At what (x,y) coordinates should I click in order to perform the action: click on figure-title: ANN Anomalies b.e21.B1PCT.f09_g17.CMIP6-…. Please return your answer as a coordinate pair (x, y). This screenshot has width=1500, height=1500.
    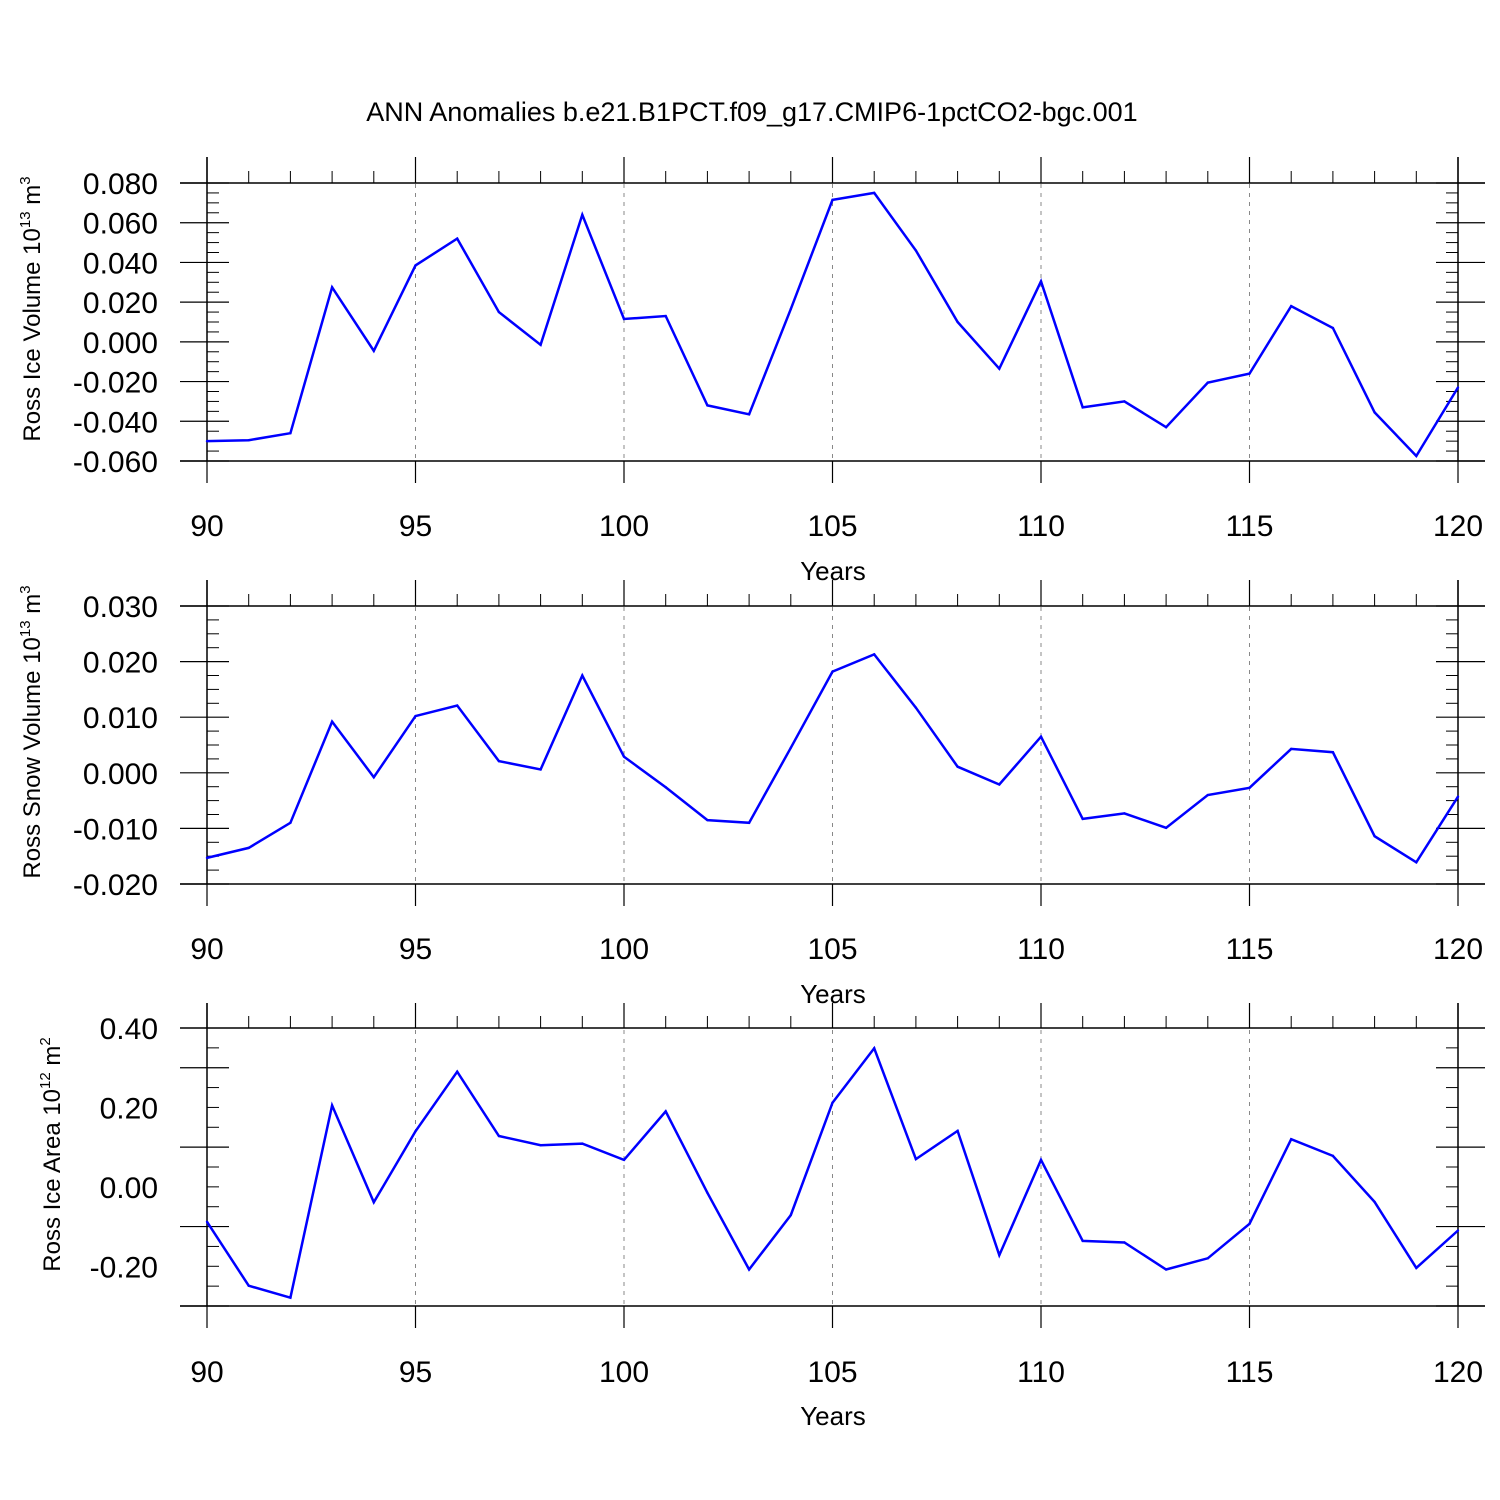
    Looking at the image, I should click on (751, 112).